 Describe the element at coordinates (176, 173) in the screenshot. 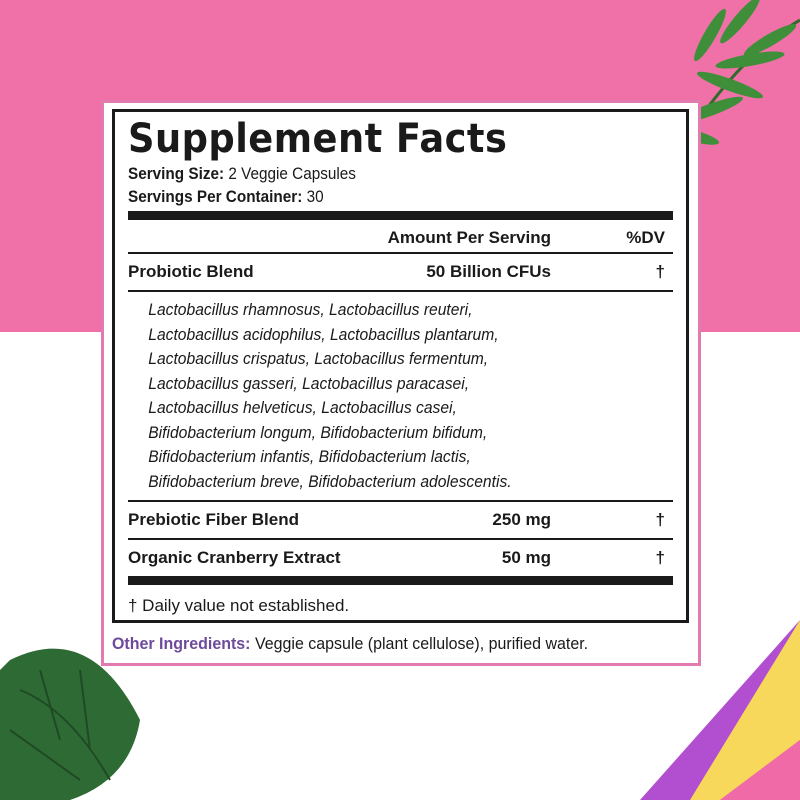

I see `serving-size-label: Serving Size:` at that location.